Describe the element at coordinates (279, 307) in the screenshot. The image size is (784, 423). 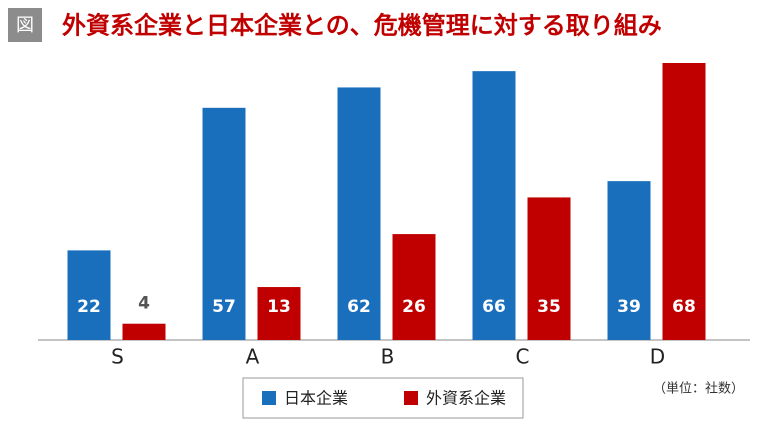
I see `value-label: 13` at that location.